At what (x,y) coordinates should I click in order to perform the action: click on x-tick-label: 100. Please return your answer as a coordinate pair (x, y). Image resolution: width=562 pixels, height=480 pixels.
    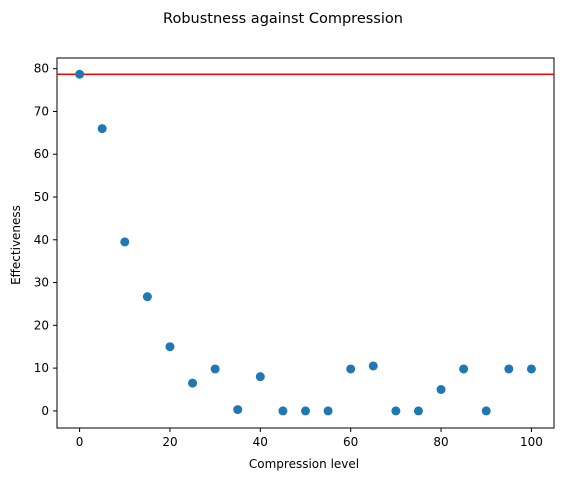
    Looking at the image, I should click on (531, 442).